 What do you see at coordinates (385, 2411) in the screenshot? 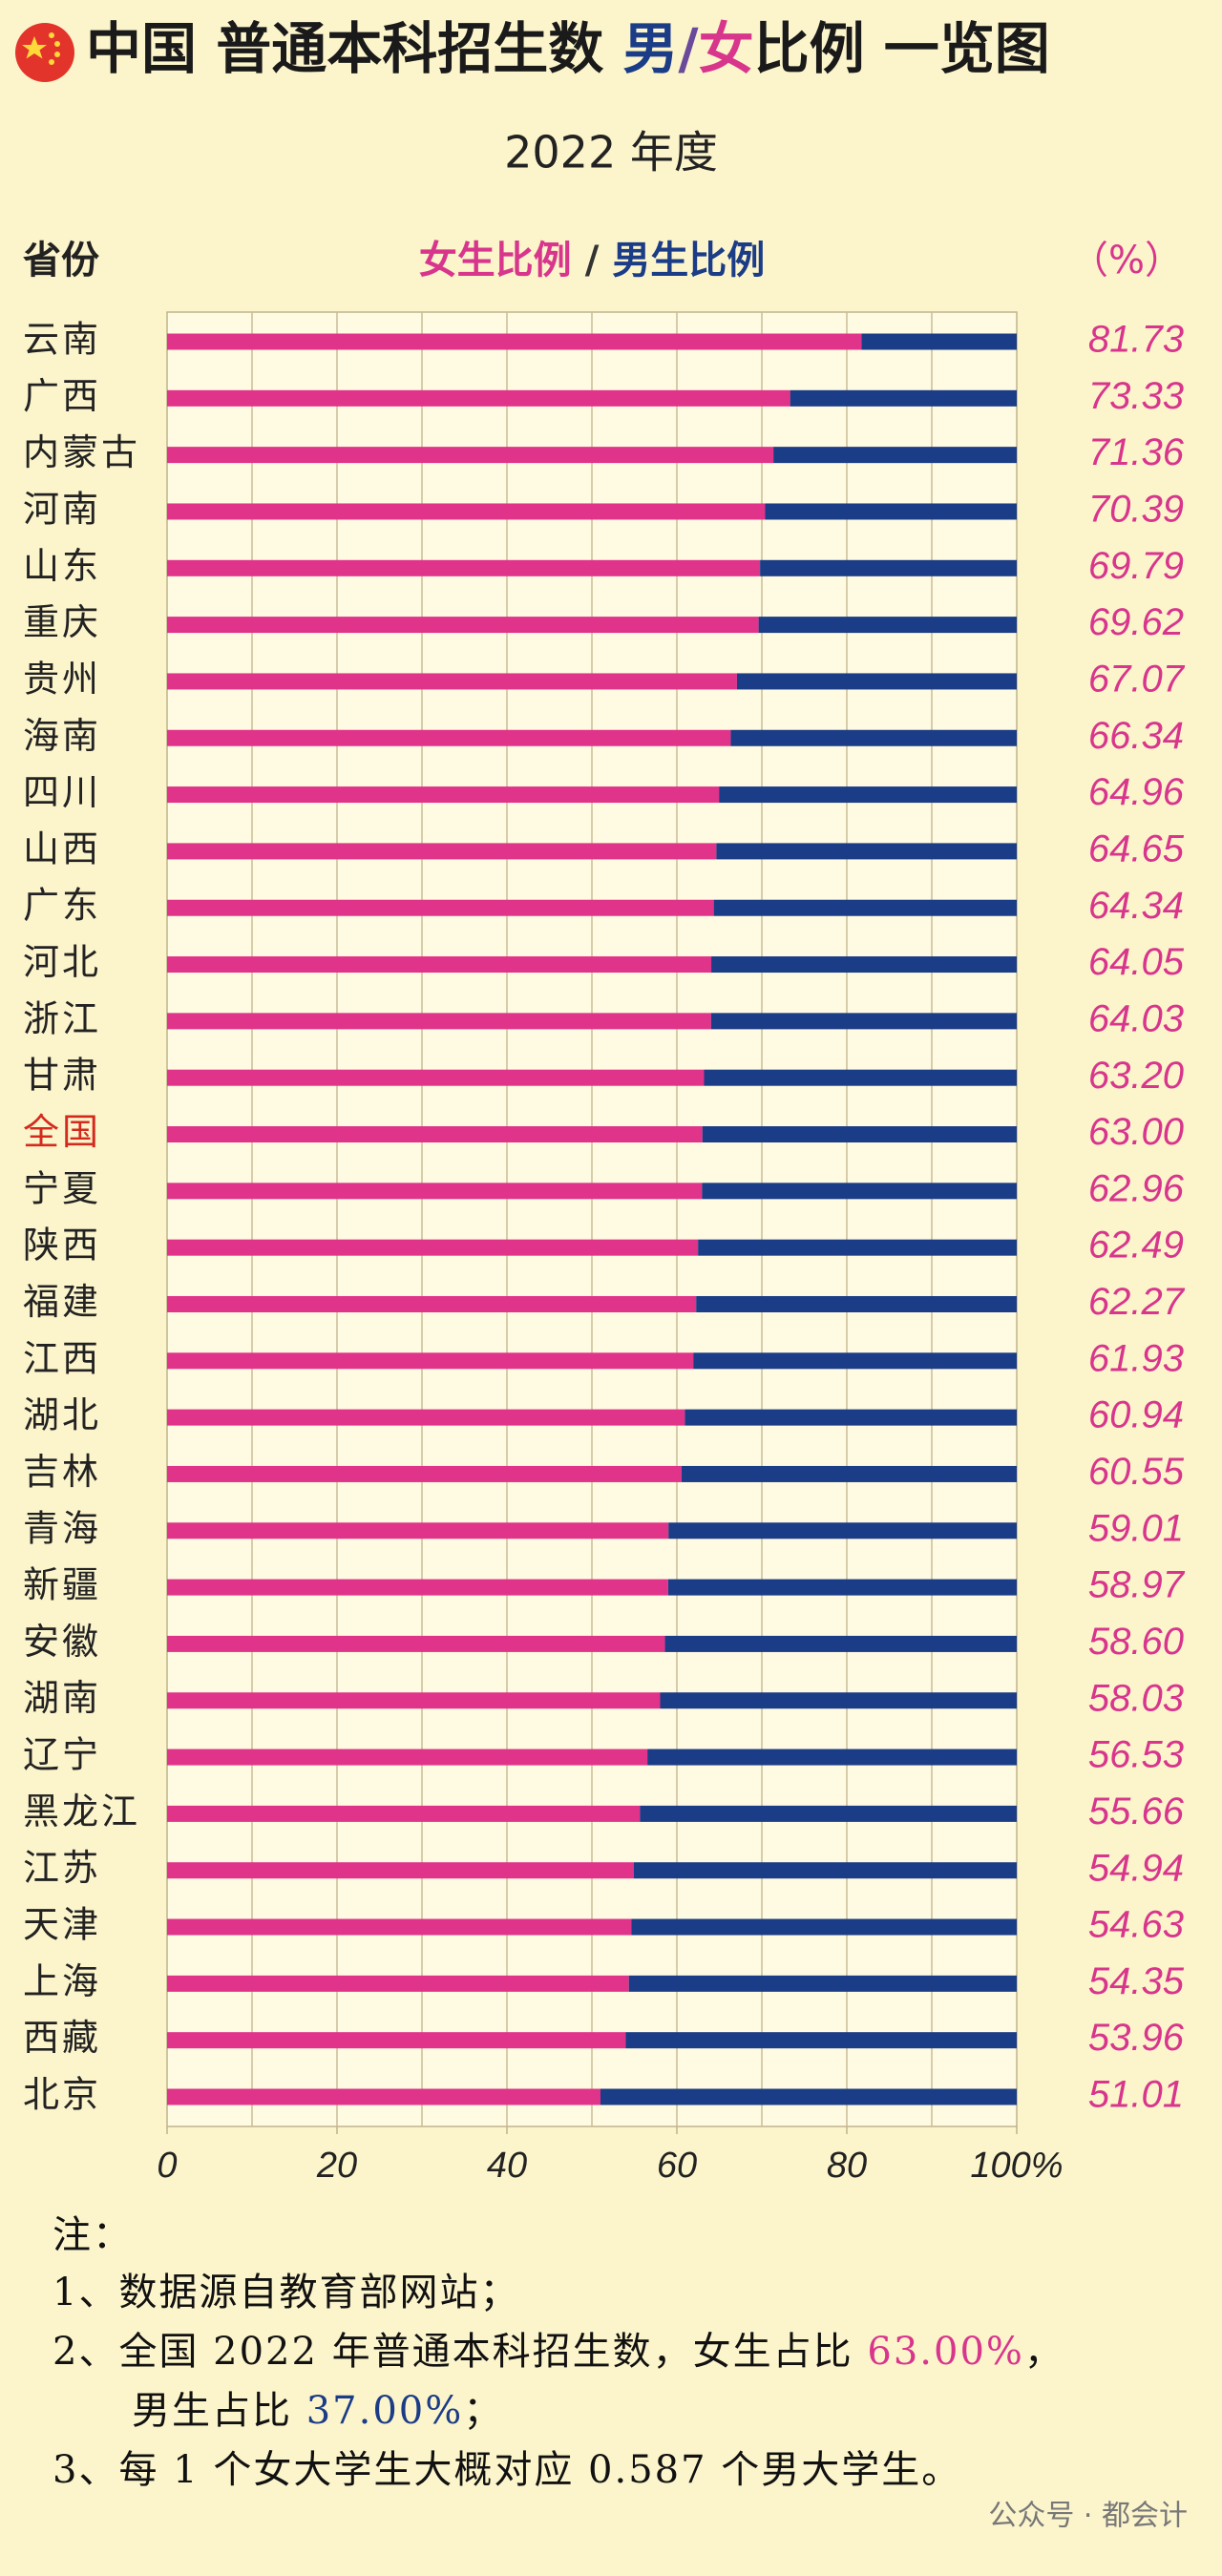
I see `note-highlight: 37.00%` at bounding box center [385, 2411].